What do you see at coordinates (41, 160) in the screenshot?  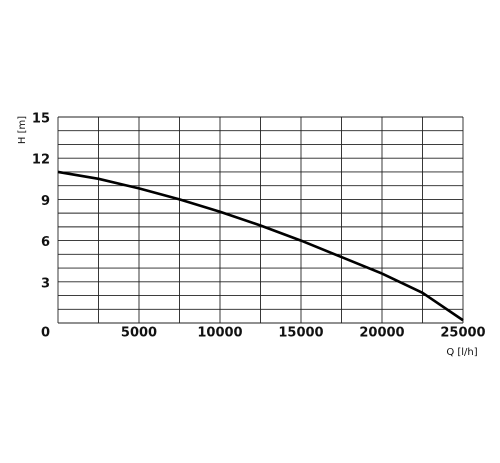 I see `y-tick-label: 12` at bounding box center [41, 160].